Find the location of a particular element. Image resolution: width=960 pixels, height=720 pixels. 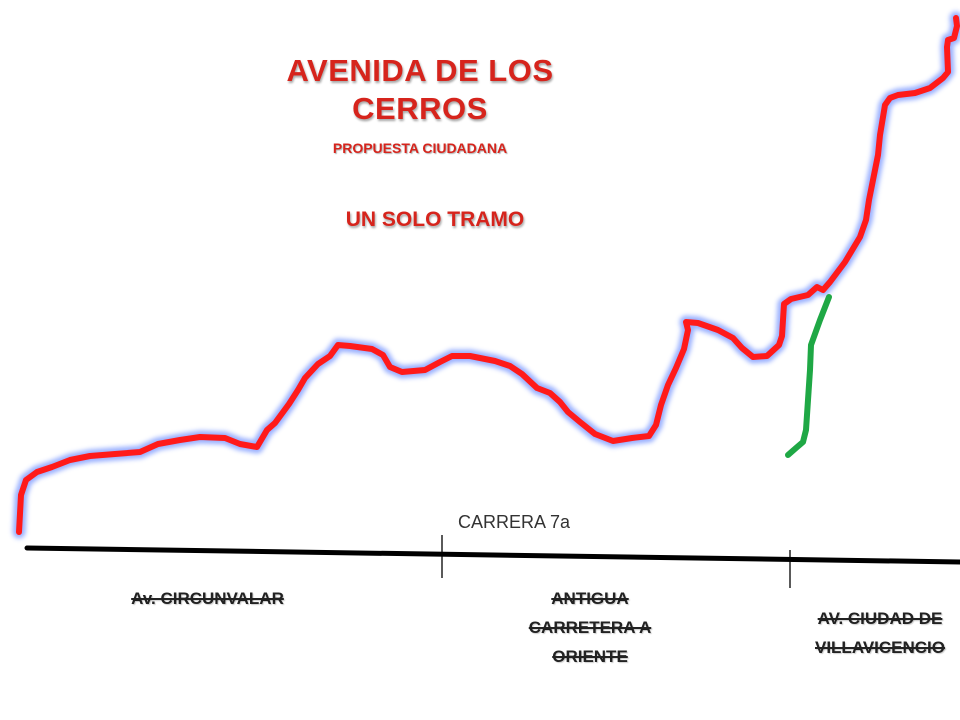

baseline-road is located at coordinates (492, 555).